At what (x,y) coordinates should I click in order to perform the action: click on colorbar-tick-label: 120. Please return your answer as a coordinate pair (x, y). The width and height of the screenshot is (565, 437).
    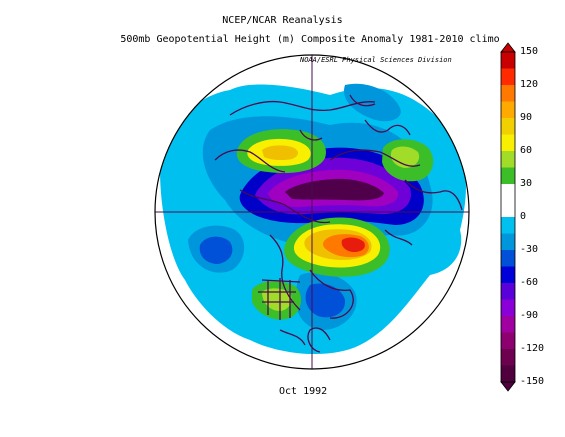
    Looking at the image, I should click on (529, 84).